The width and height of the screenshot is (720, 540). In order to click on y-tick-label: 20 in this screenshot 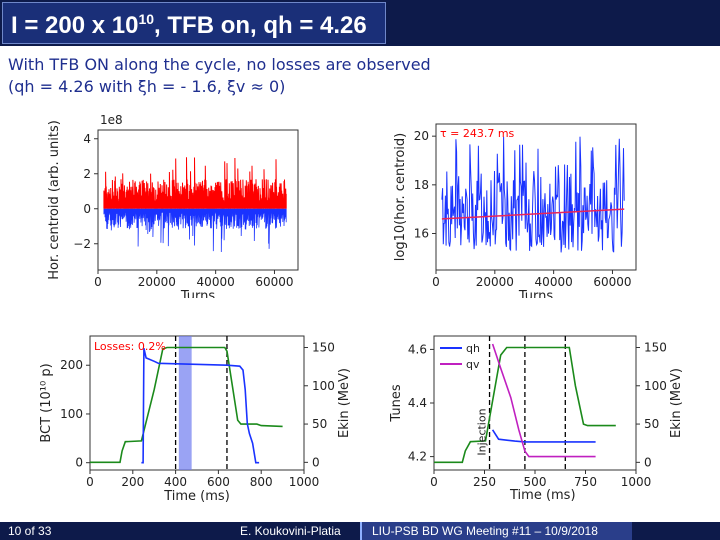, I will do `click(421, 136)`.